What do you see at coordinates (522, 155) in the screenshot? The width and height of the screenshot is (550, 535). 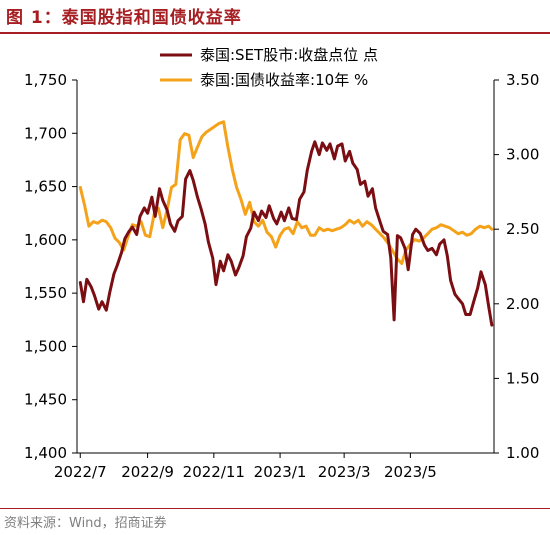 I see `y-right-tick-label: 3.00` at bounding box center [522, 155].